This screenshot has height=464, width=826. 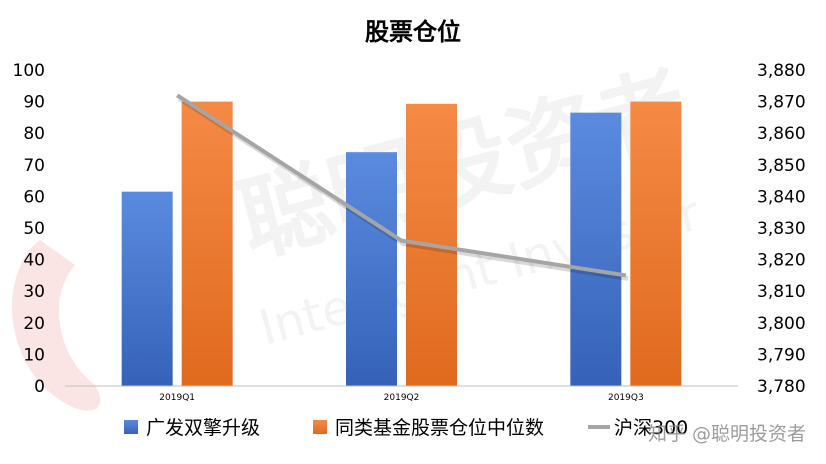 I want to click on category-labels: 2019Q1 2019Q2 2019Q3, so click(x=401, y=398).